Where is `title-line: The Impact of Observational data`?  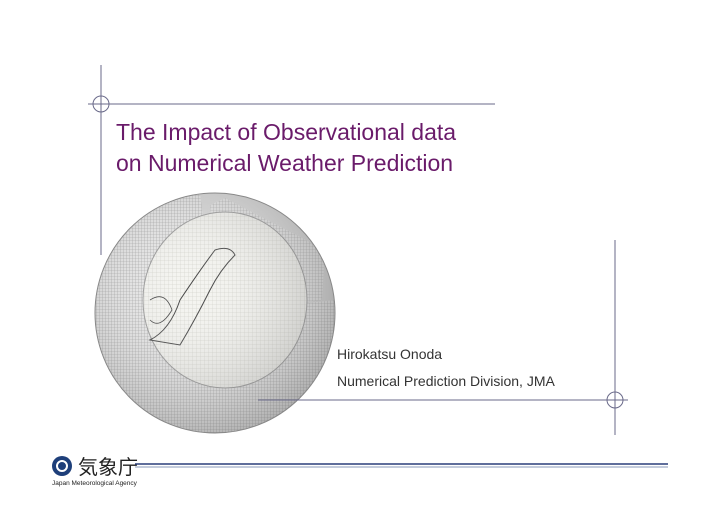
title-line: The Impact of Observational data is located at coordinates (286, 132).